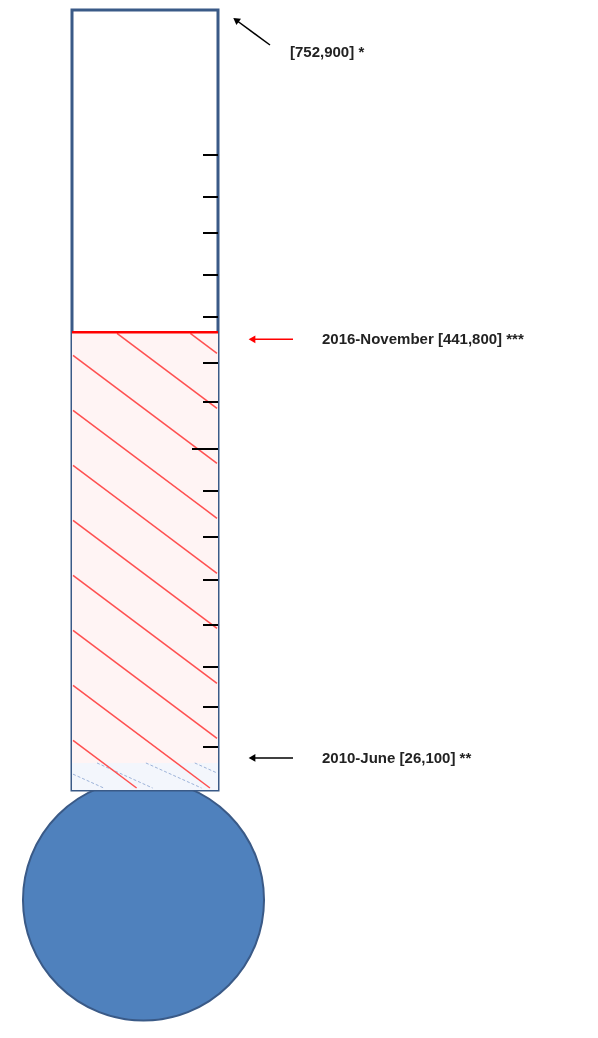 This screenshot has height=1038, width=598. Describe the element at coordinates (397, 757) in the screenshot. I see `data-label: 2010-June [26,100] **` at that location.